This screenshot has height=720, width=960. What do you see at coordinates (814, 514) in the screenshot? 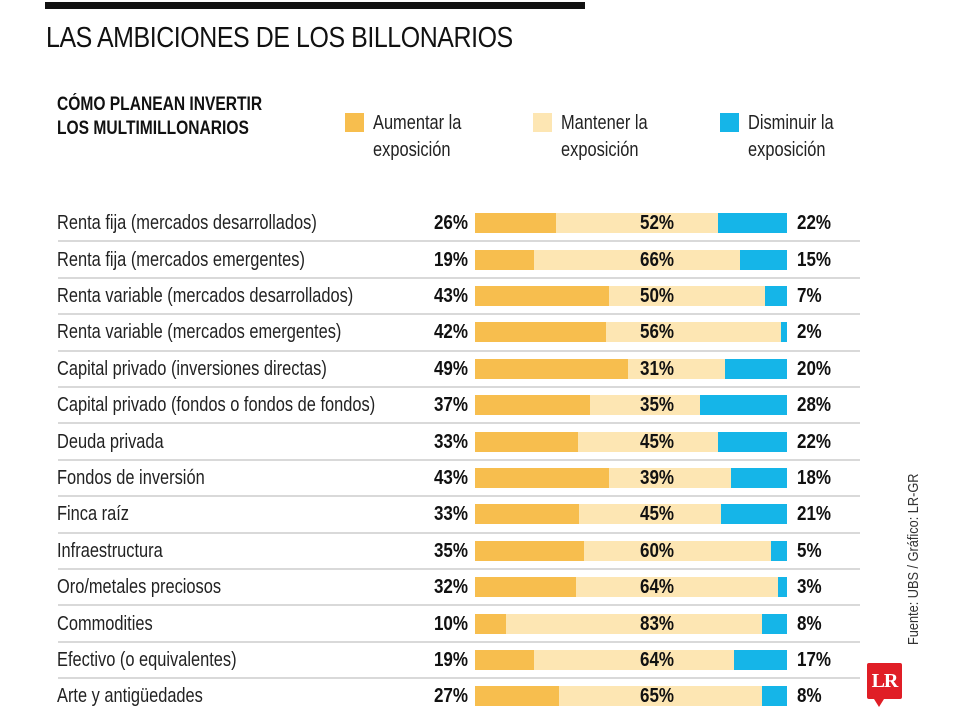
I see `value-label-decrease: 21%` at bounding box center [814, 514].